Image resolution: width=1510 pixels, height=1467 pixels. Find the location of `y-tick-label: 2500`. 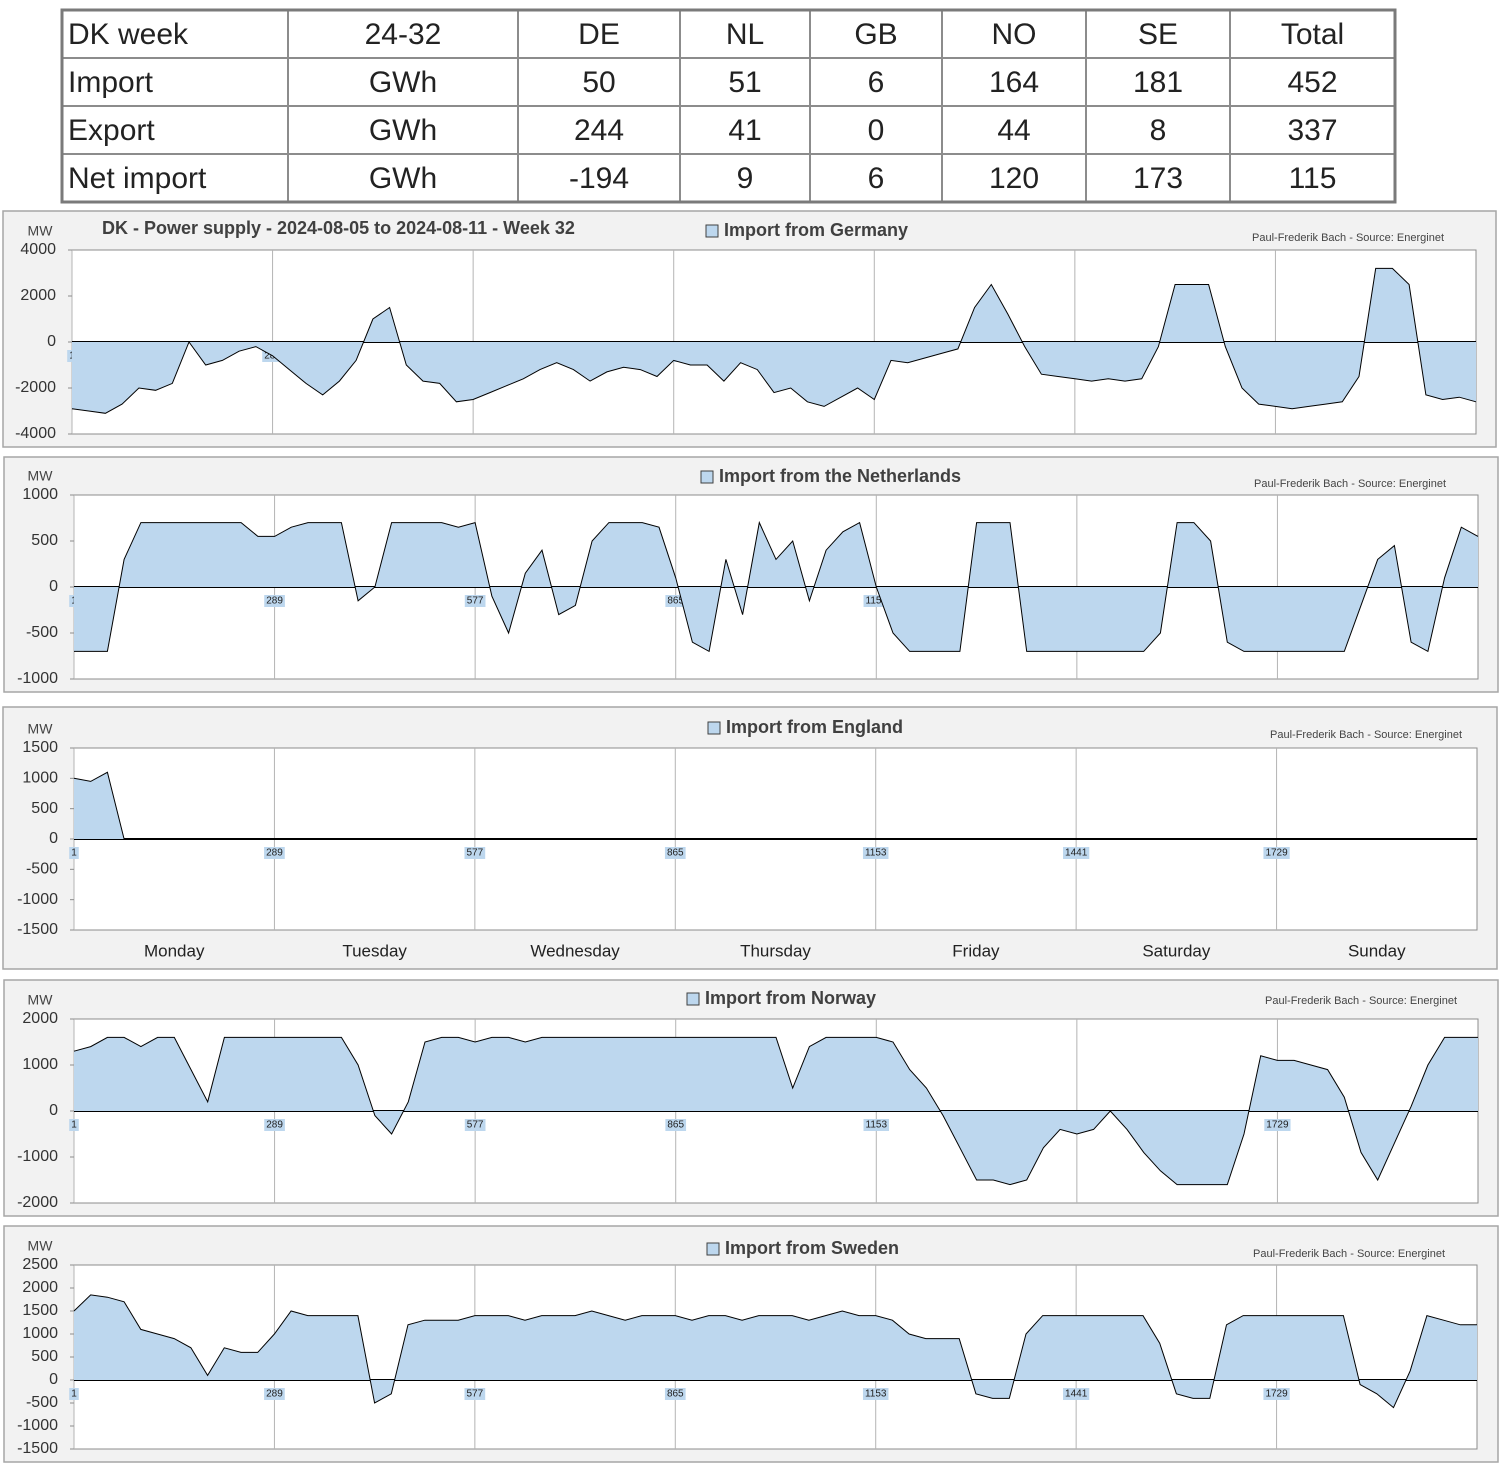

y-tick-label: 2500 is located at coordinates (40, 1264).